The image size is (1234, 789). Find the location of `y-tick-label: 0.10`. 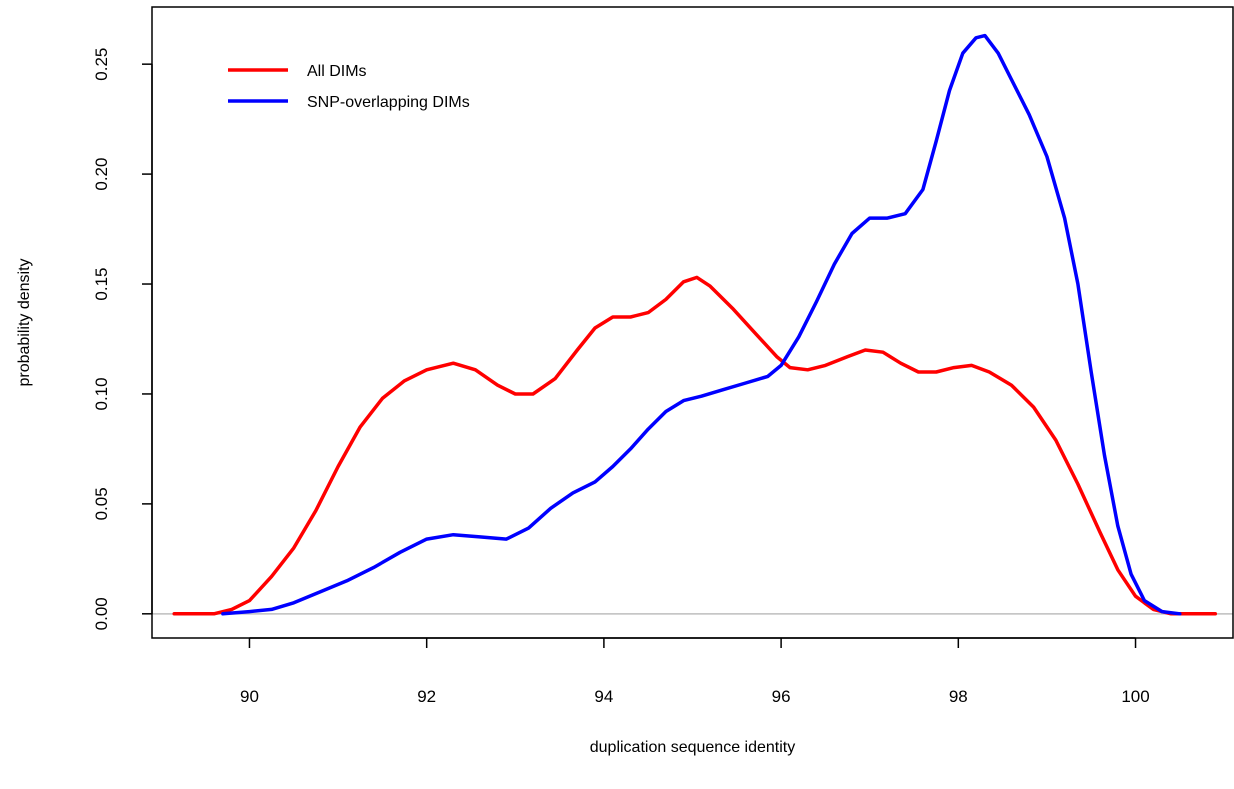

y-tick-label: 0.10 is located at coordinates (101, 393).